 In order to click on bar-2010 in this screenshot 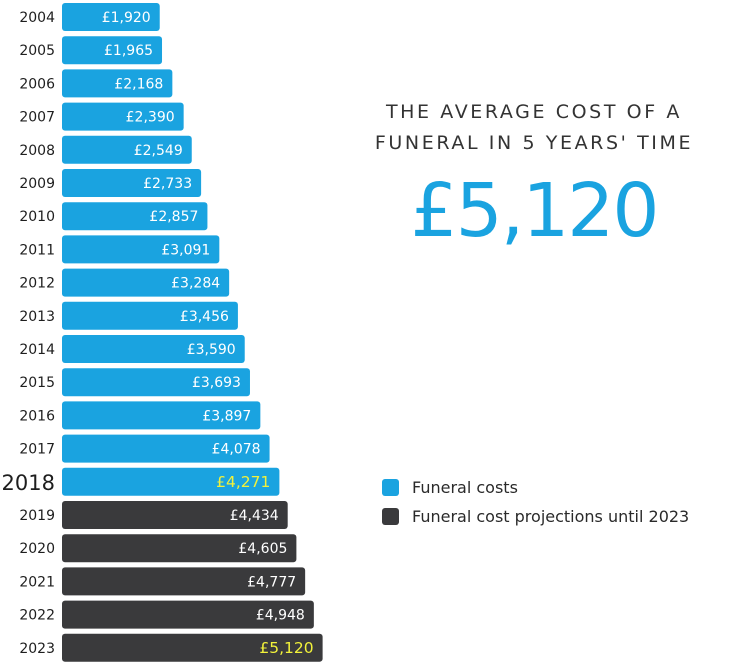, I will do `click(135, 216)`.